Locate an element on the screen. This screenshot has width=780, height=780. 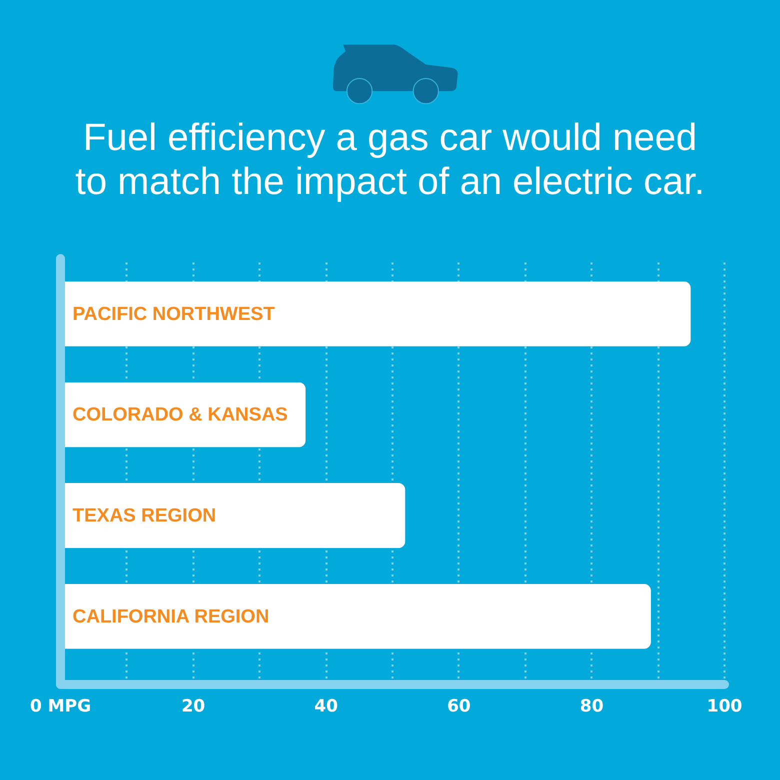
y-tick-label: COLORADO & KANSAS is located at coordinates (180, 415).